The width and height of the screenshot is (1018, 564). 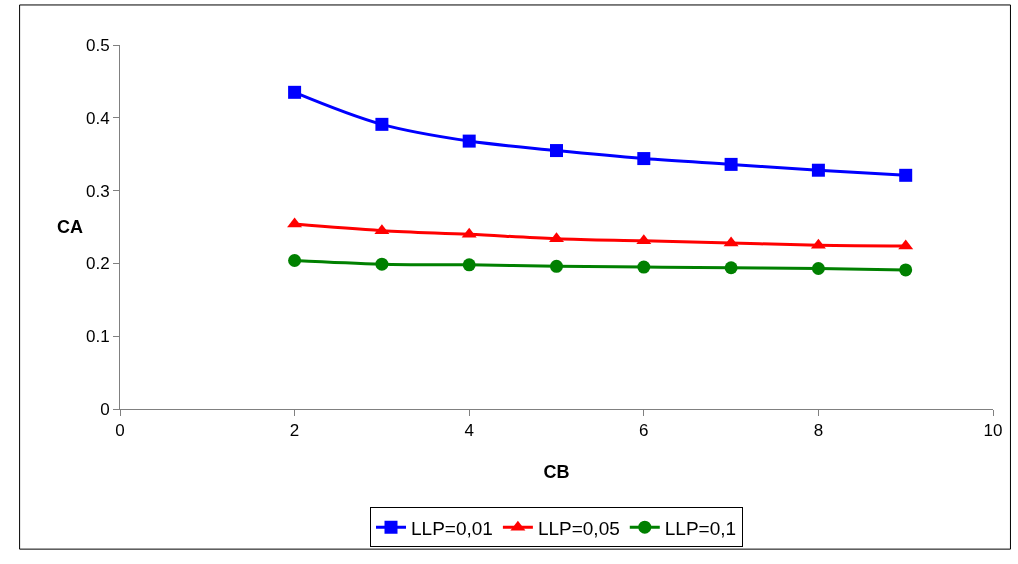 I want to click on y-tick-label: 0.1, so click(x=97, y=337).